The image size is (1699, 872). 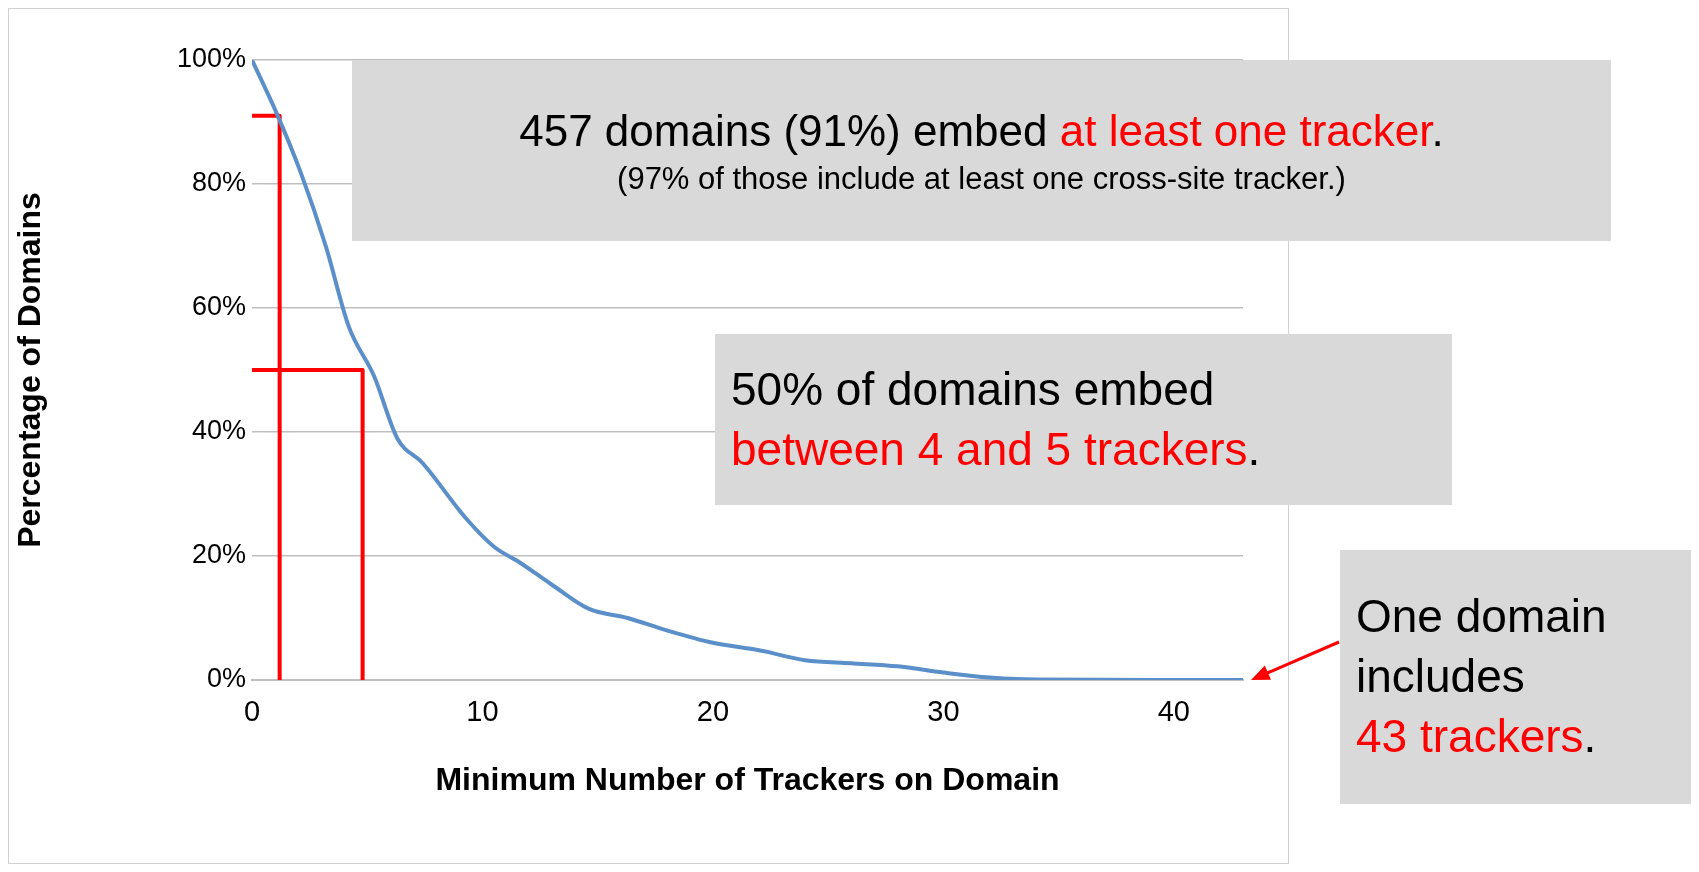 What do you see at coordinates (784, 130) in the screenshot?
I see `annotation: 457 domains (91%) embed` at bounding box center [784, 130].